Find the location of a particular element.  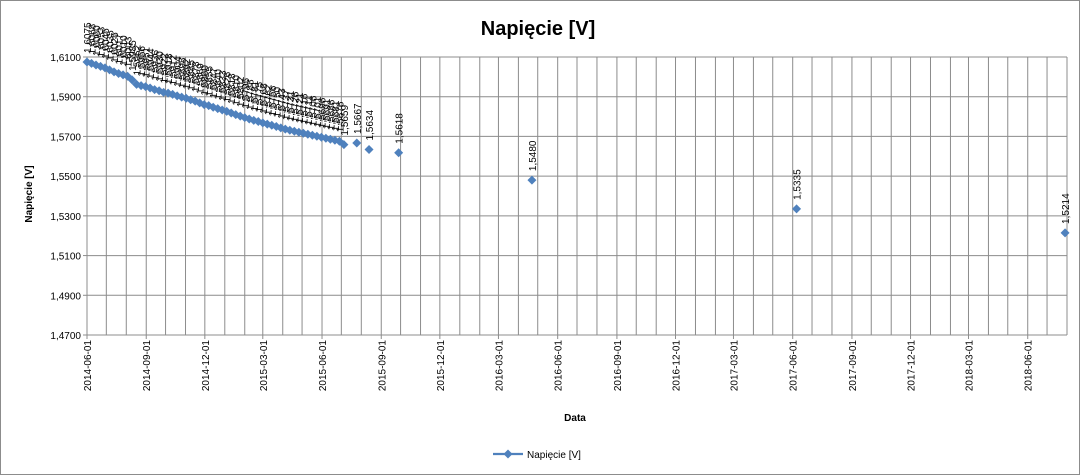

data-label: 1,5721 is located at coordinates (300, 107).